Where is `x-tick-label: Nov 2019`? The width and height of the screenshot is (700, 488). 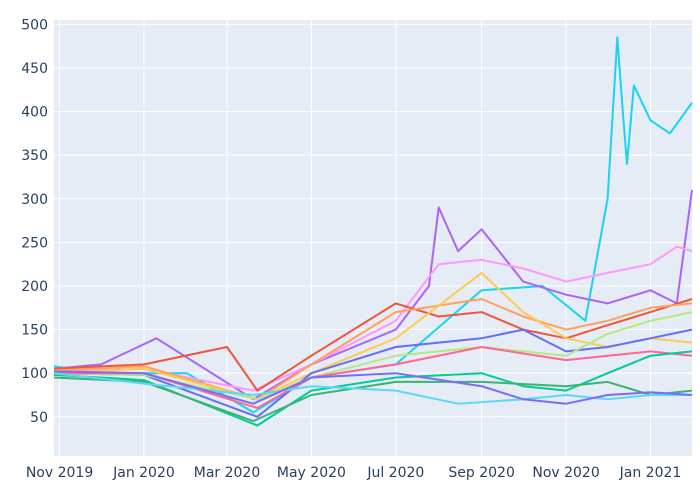
x-tick-label: Nov 2019 is located at coordinates (59, 473).